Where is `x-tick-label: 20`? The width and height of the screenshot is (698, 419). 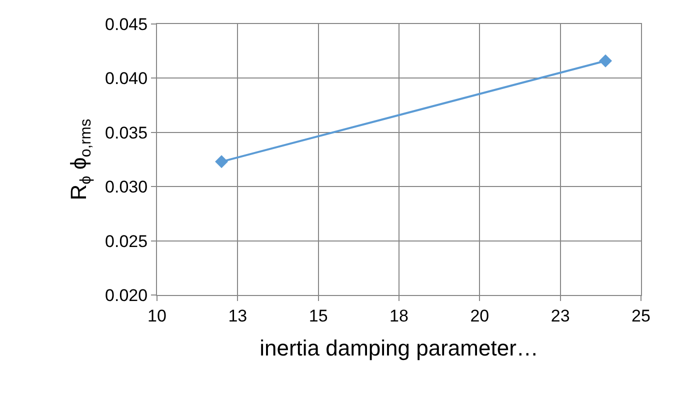 x-tick-label: 20 is located at coordinates (480, 316).